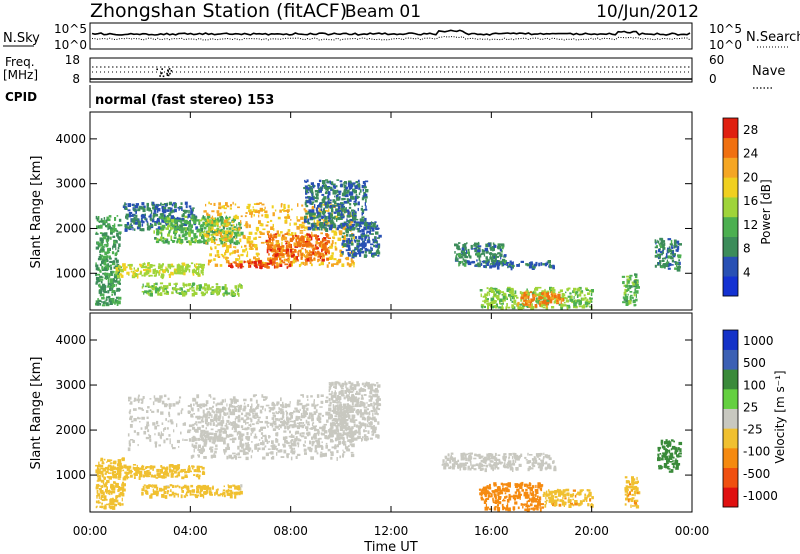  I want to click on station-title: Zhongshan Station (fitACF), so click(218, 11).